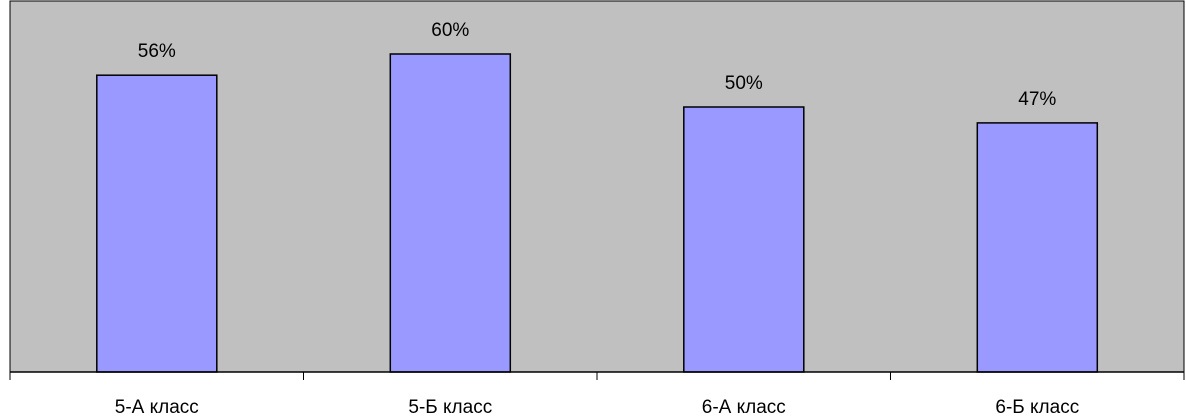  I want to click on data-label-1: 56%, so click(157, 51).